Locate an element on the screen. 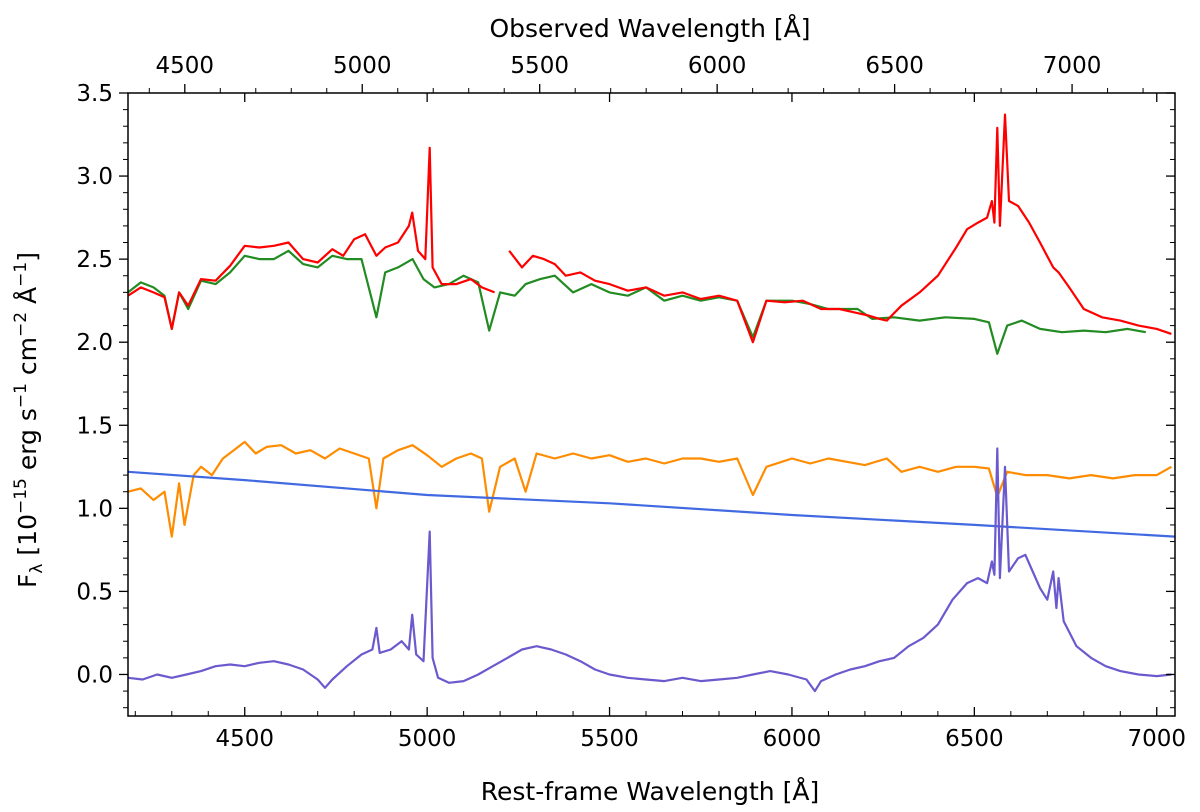 This screenshot has height=812, width=1200. x-tick-label: 6000 is located at coordinates (792, 739).